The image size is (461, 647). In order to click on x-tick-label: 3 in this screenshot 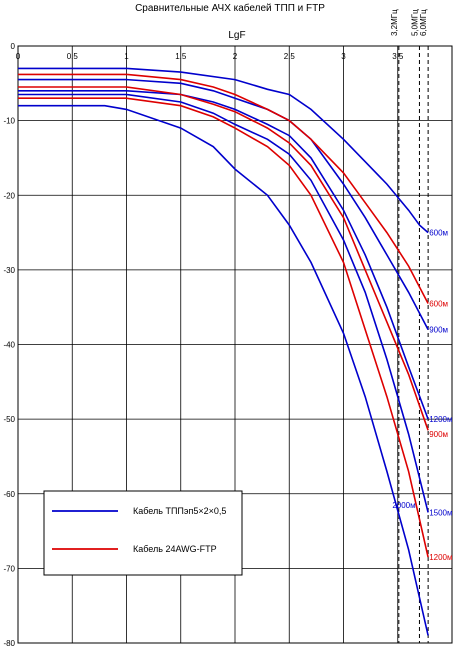, I will do `click(343, 56)`.